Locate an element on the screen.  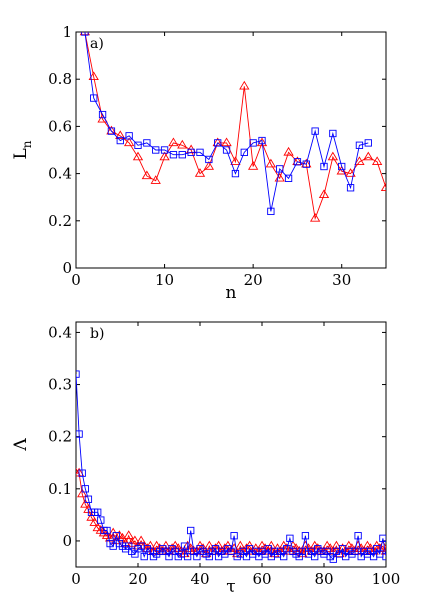
x-tick-label: 60 is located at coordinates (261, 579).